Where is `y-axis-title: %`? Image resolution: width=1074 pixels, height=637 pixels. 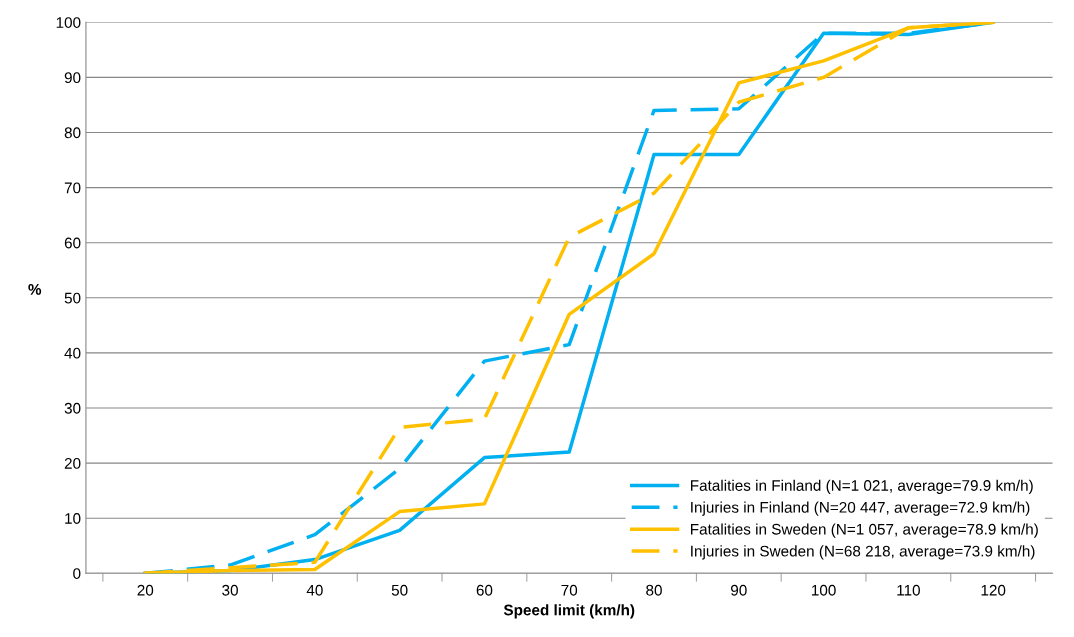
y-axis-title: % is located at coordinates (35, 289).